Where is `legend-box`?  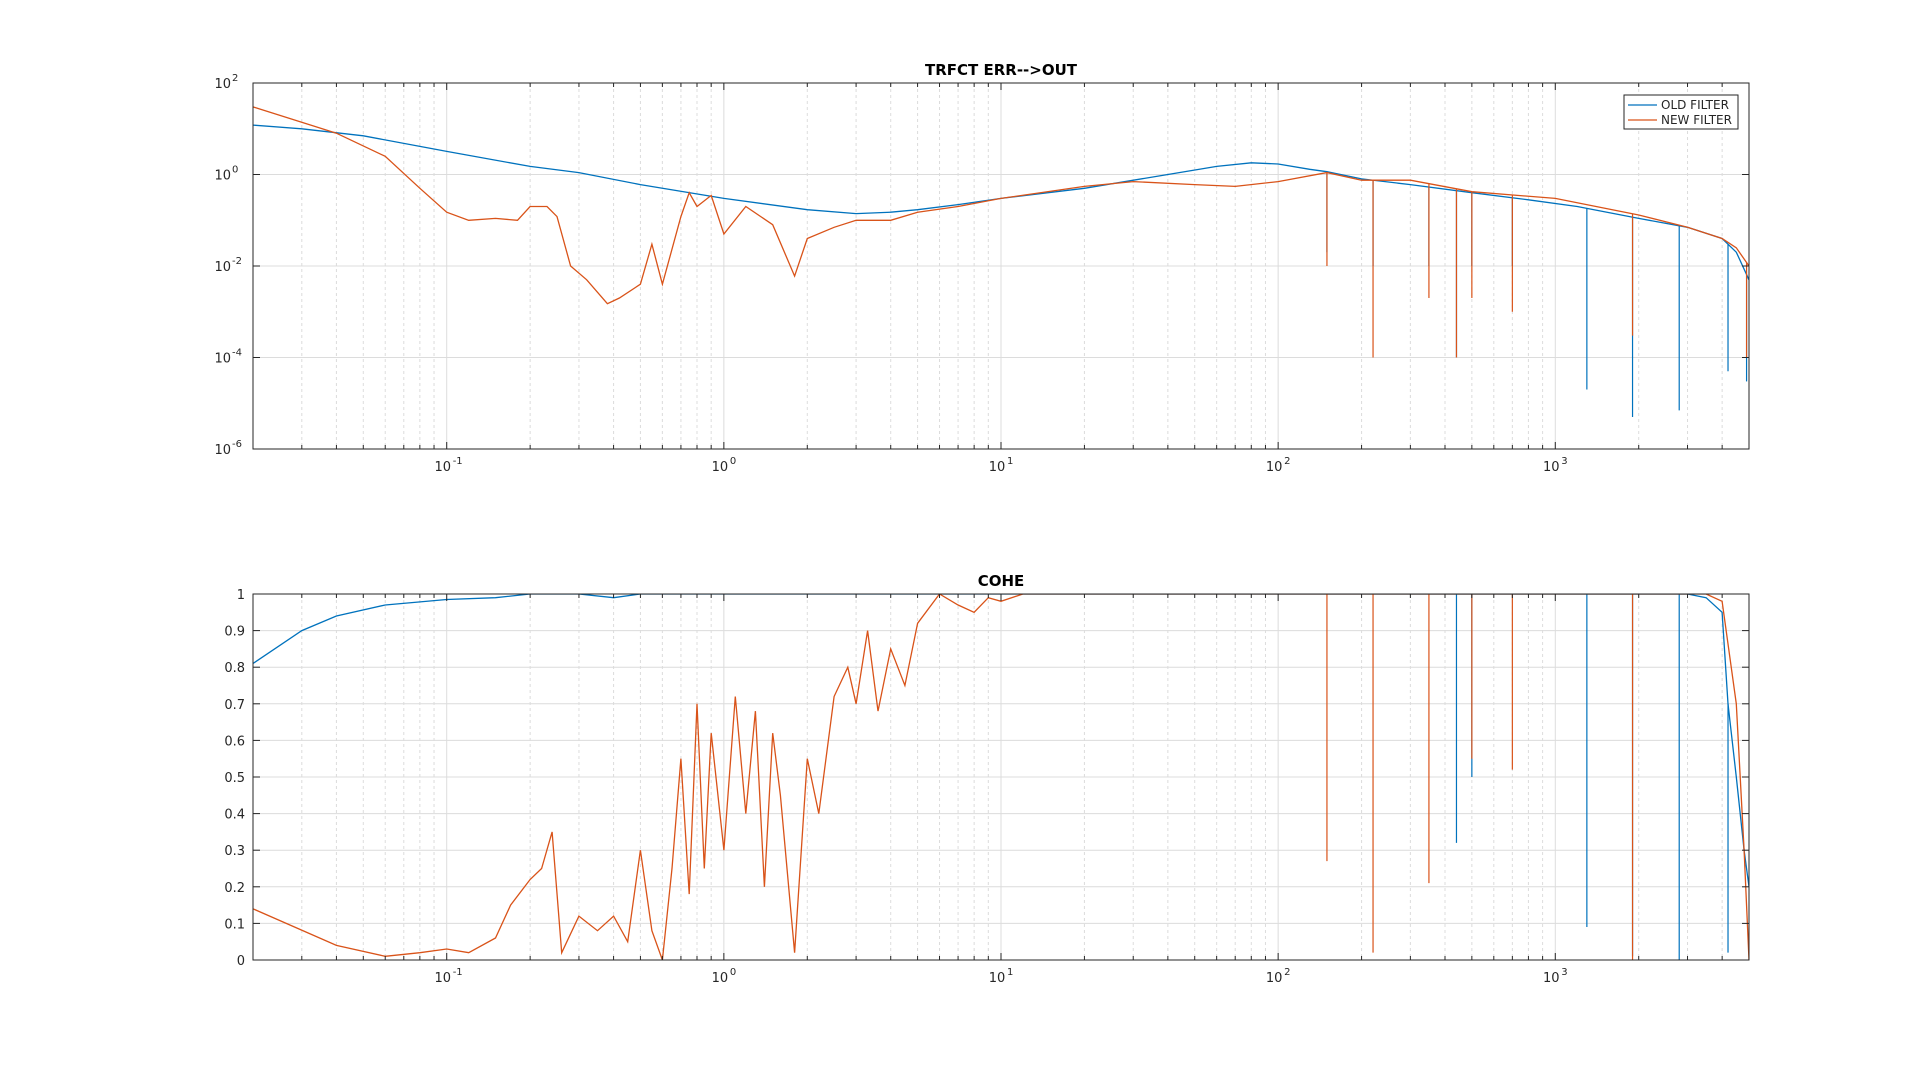
legend-box is located at coordinates (1681, 112).